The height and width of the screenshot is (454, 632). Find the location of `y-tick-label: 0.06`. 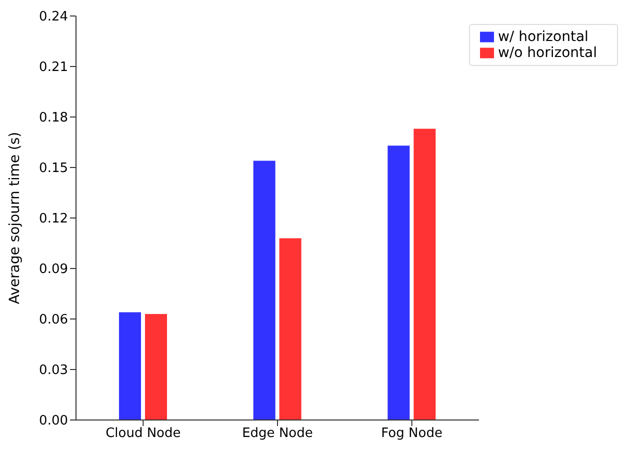

y-tick-label: 0.06 is located at coordinates (53, 320).